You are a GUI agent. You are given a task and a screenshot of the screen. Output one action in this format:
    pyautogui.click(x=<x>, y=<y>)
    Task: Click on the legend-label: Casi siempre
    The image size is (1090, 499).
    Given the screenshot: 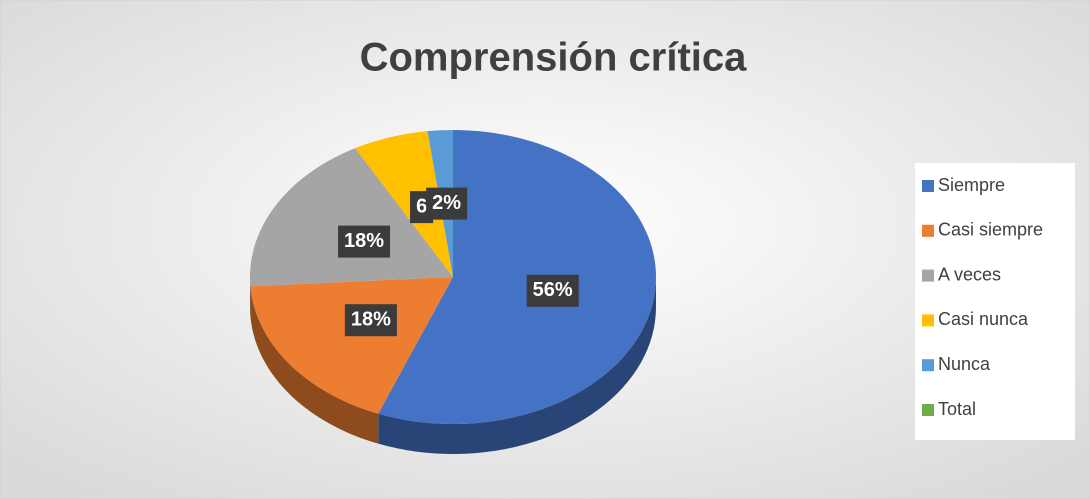 What is the action you would take?
    pyautogui.click(x=990, y=230)
    